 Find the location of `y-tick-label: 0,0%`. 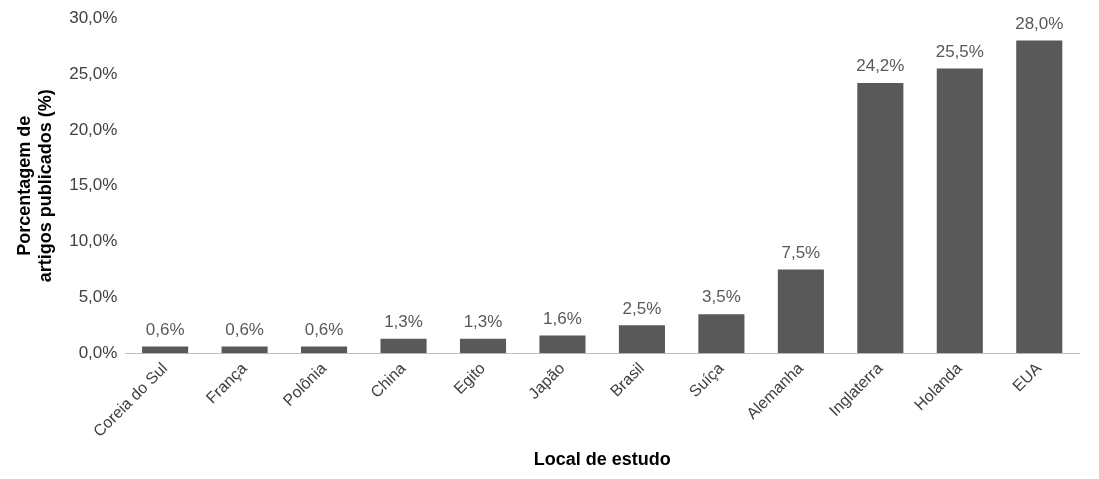

y-tick-label: 0,0% is located at coordinates (98, 352).